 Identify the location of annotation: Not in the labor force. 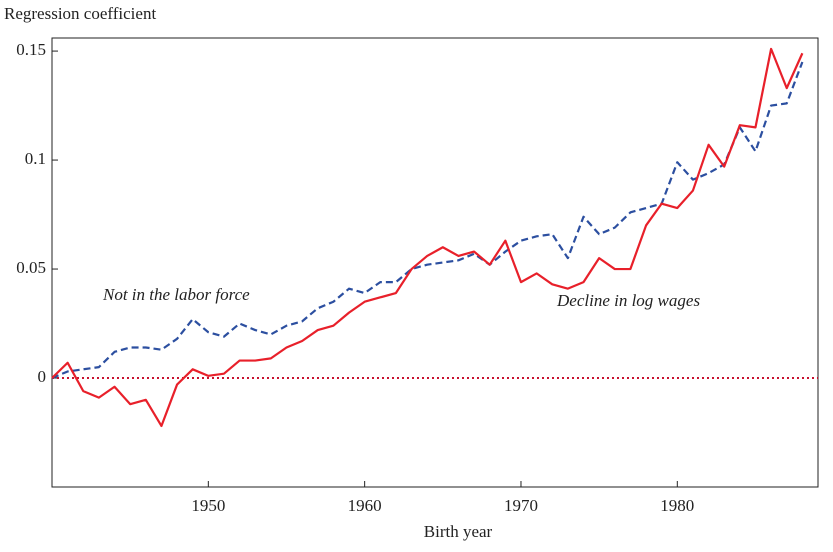
(176, 294).